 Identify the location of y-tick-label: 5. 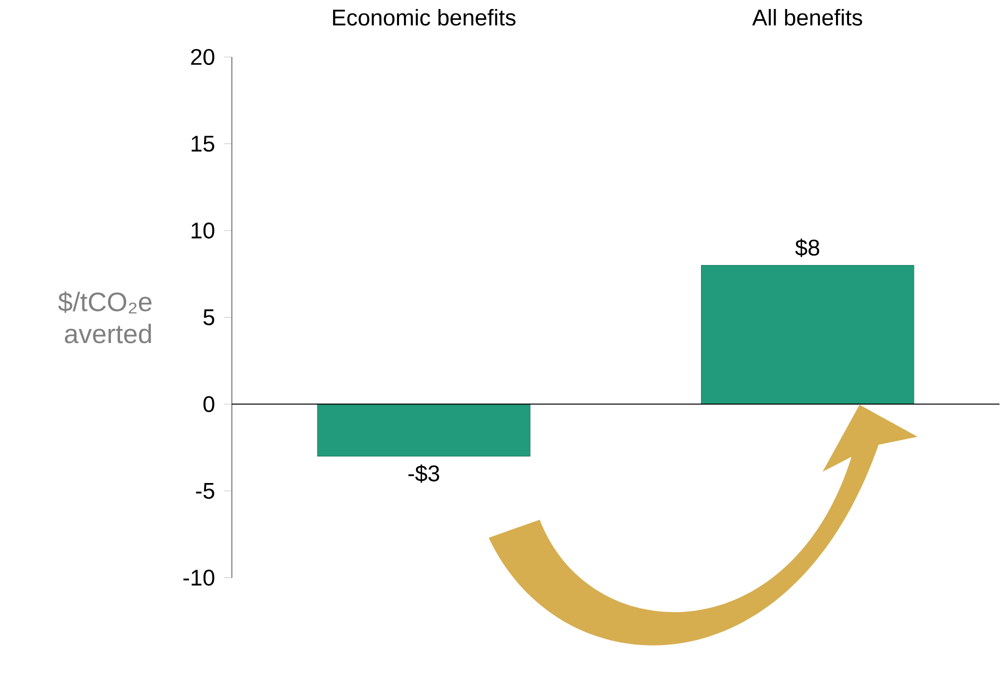
(208, 318).